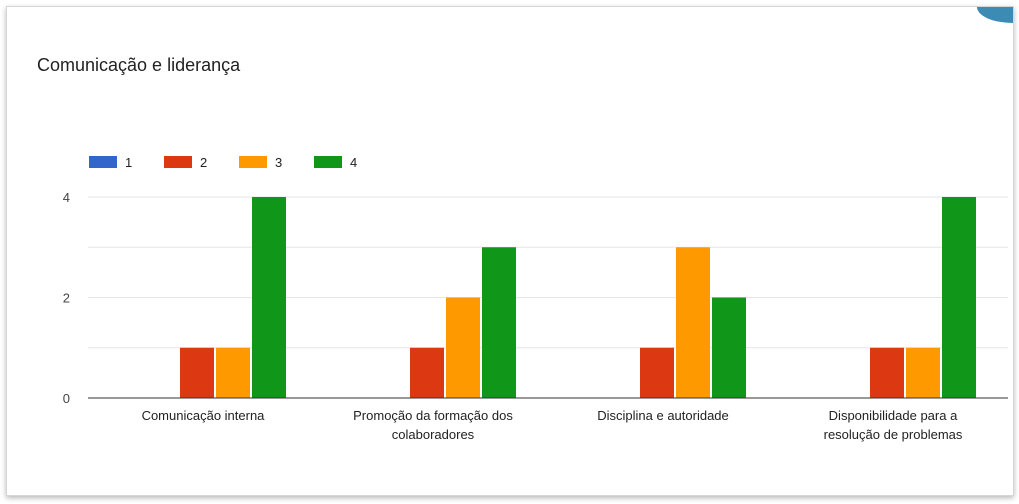  What do you see at coordinates (128, 162) in the screenshot?
I see `legend-label-1: 1` at bounding box center [128, 162].